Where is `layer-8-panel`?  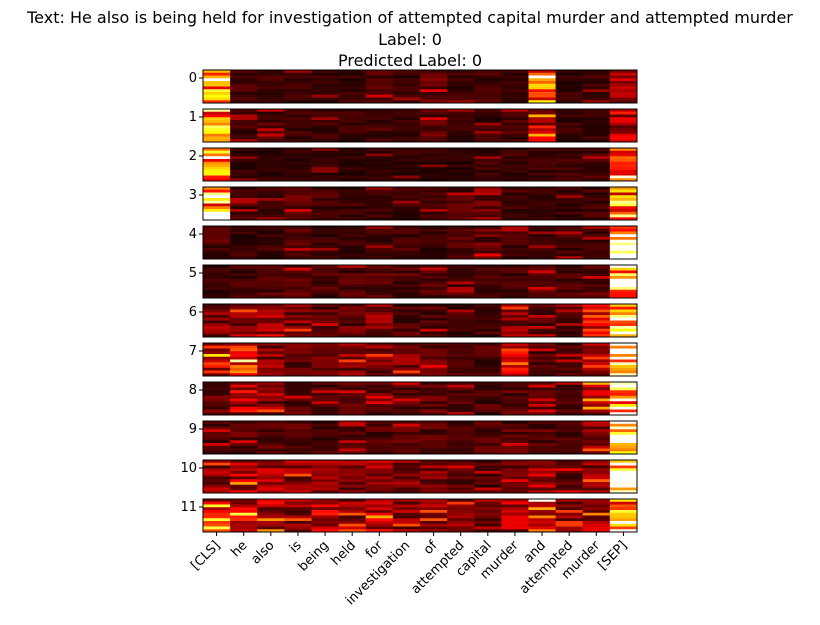 layer-8-panel is located at coordinates (420, 399).